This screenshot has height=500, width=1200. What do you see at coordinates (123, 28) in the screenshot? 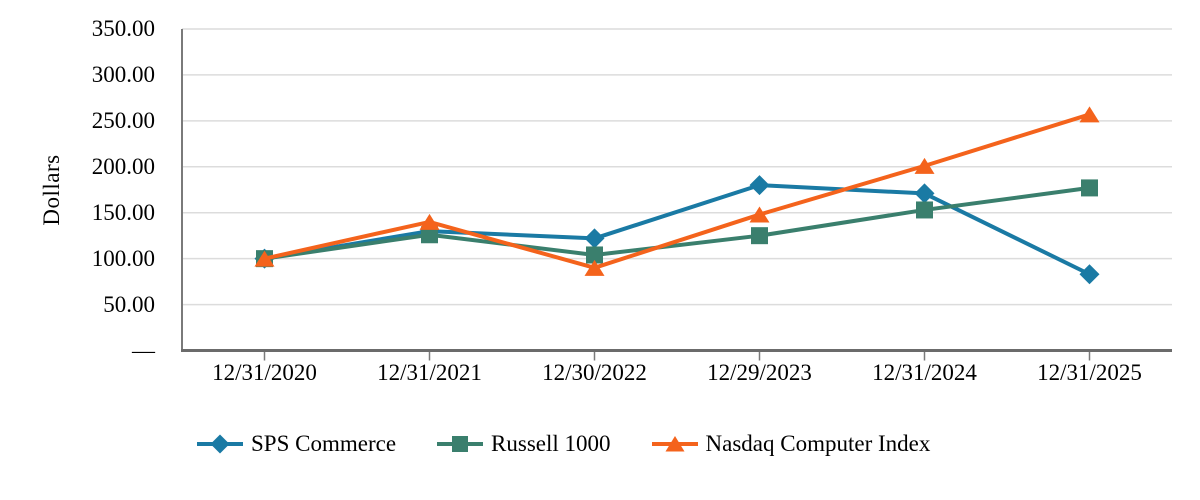
I see `y-axis-label: 350.00` at bounding box center [123, 28].